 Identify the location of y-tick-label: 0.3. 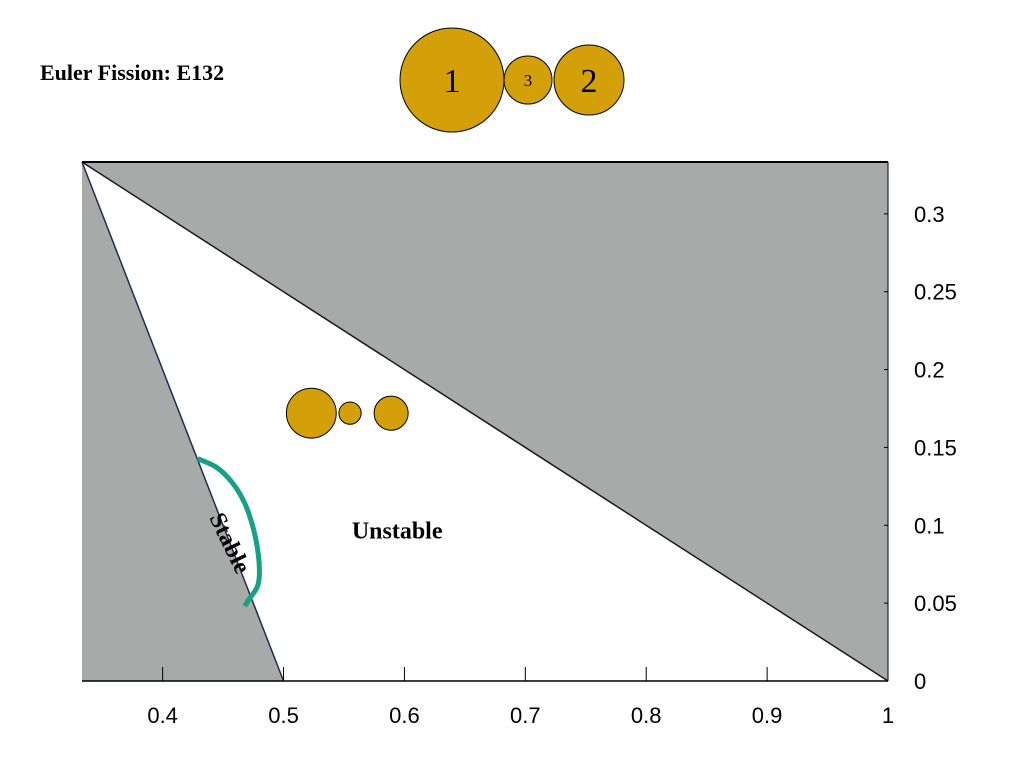
(929, 214).